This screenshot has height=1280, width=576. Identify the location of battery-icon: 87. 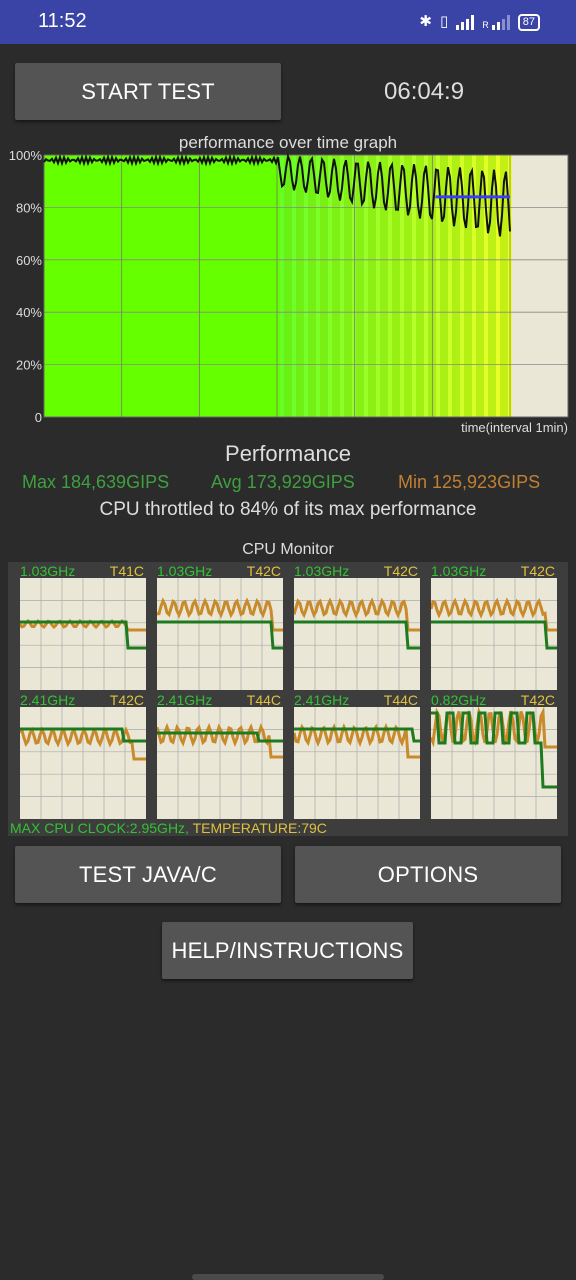
(528, 22).